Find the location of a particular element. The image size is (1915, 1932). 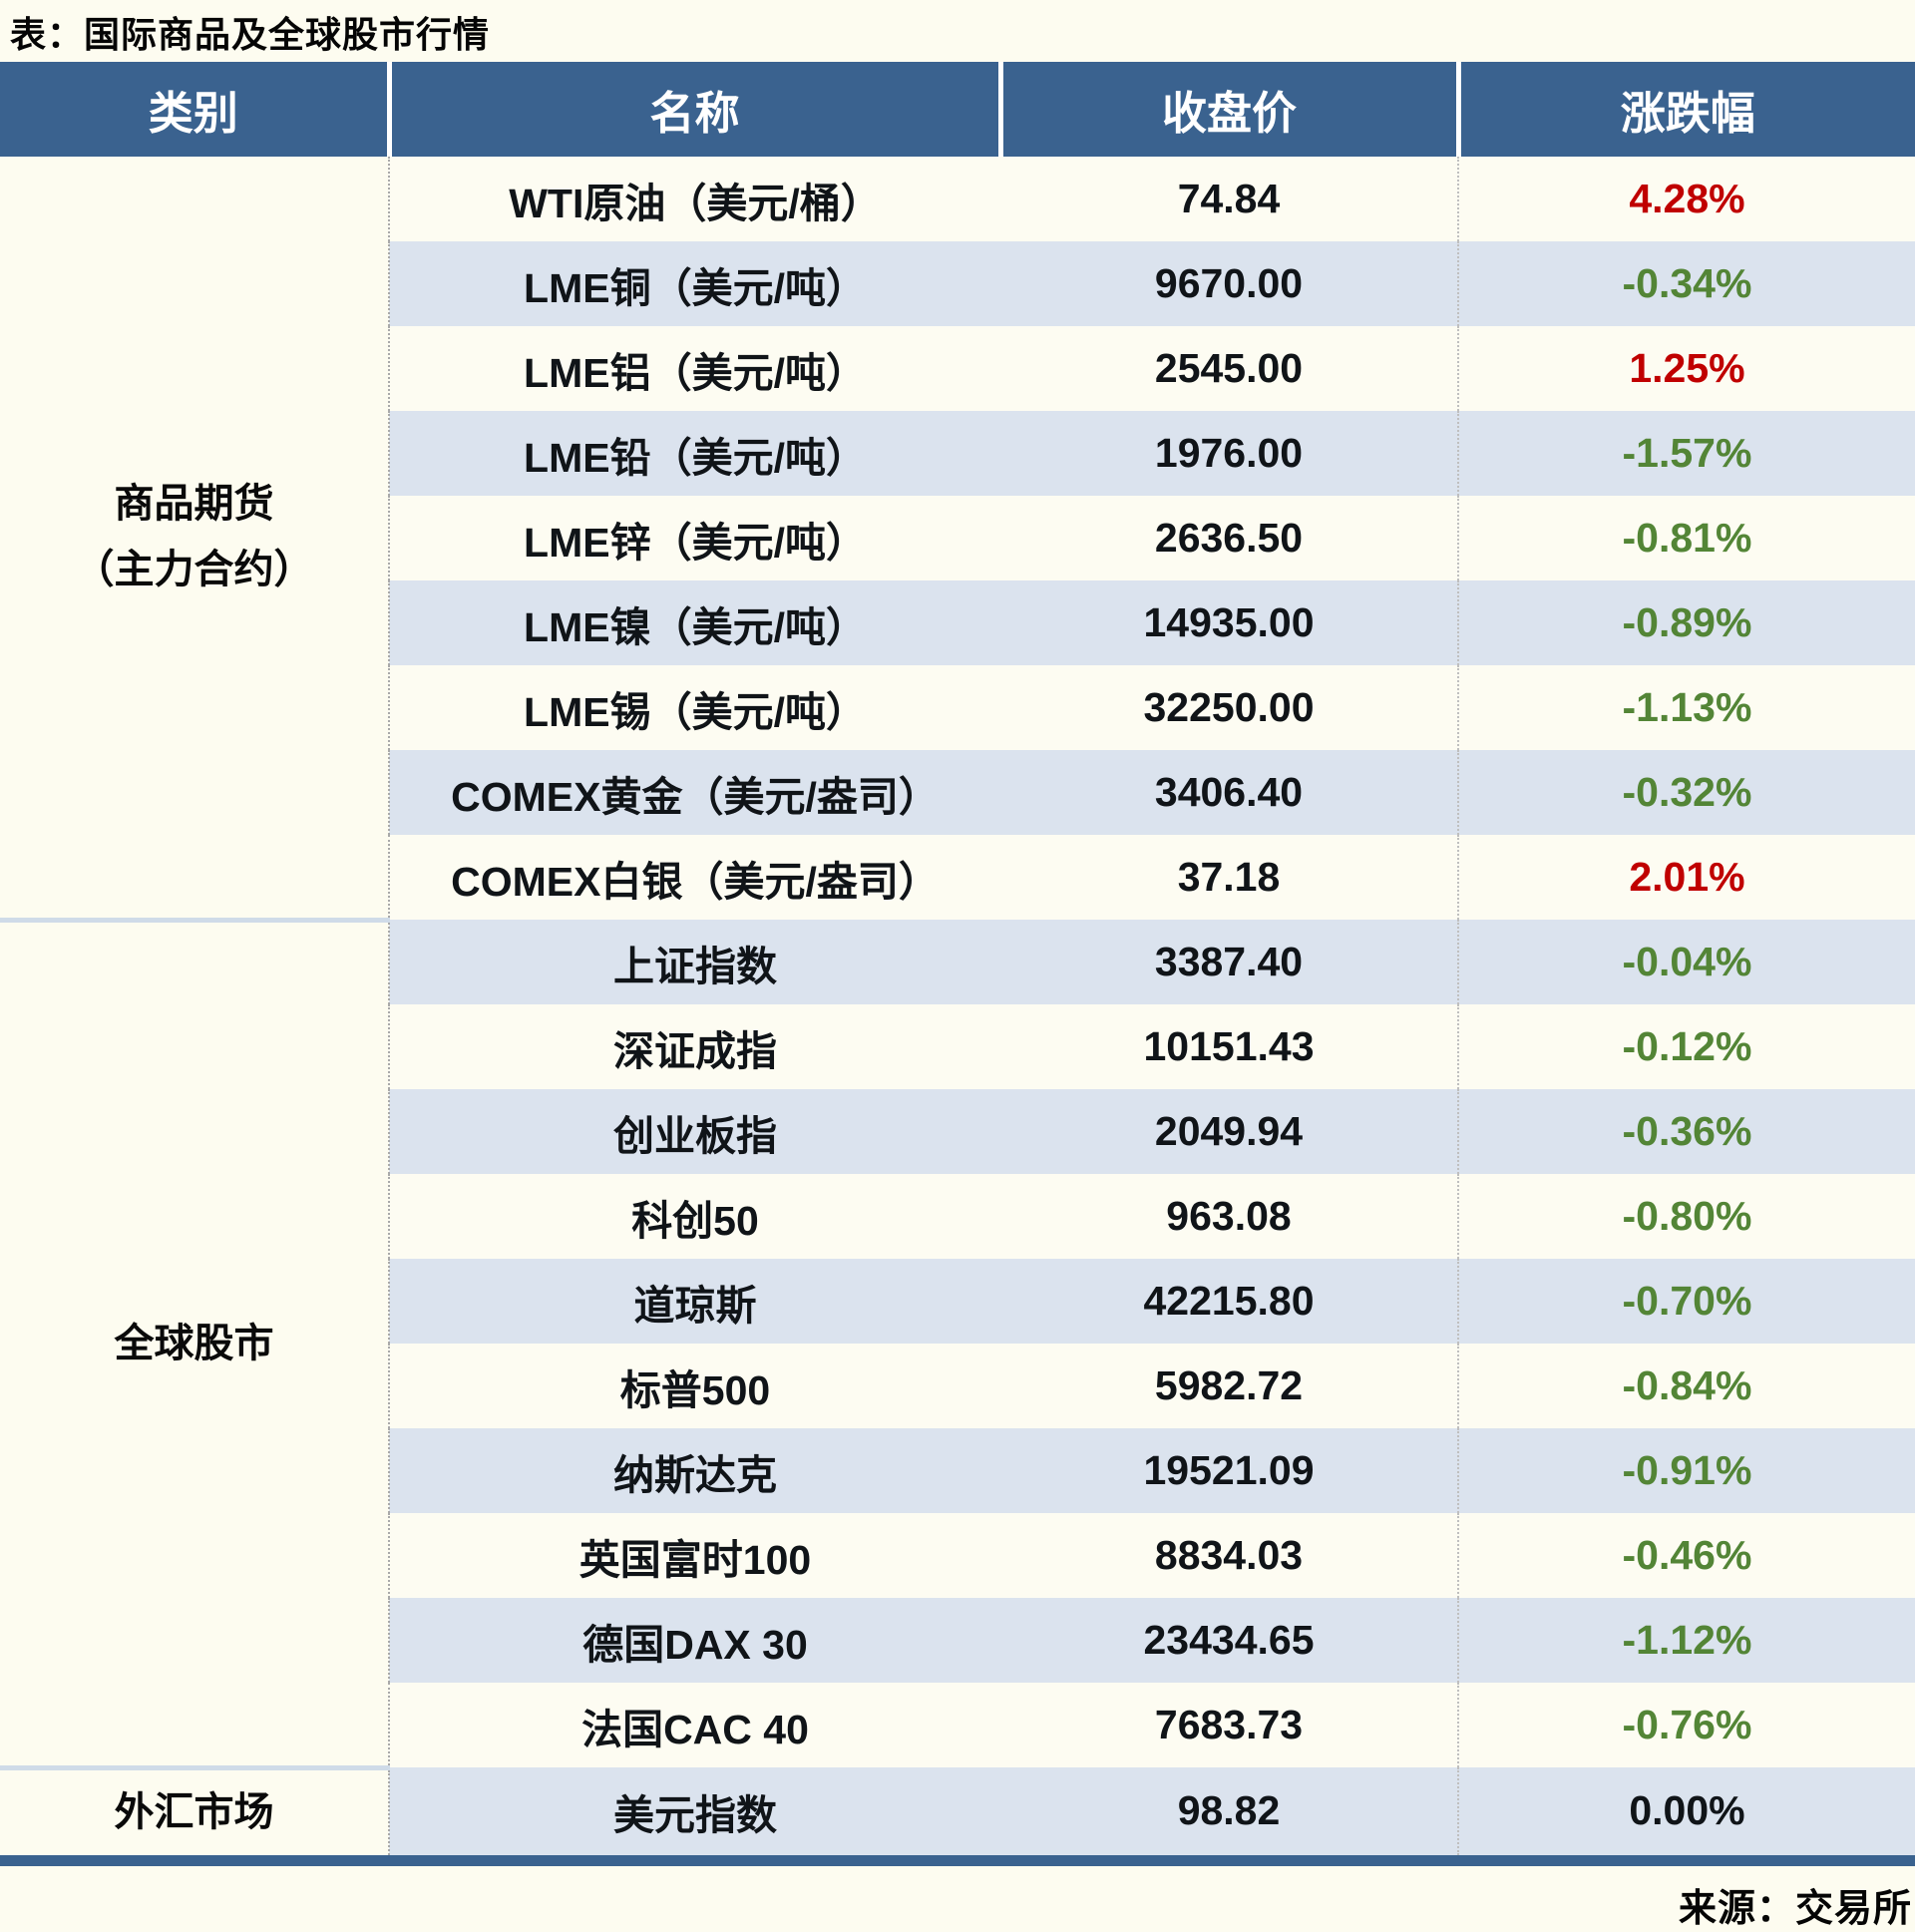

close-price-cell: 74.84 is located at coordinates (1229, 199).